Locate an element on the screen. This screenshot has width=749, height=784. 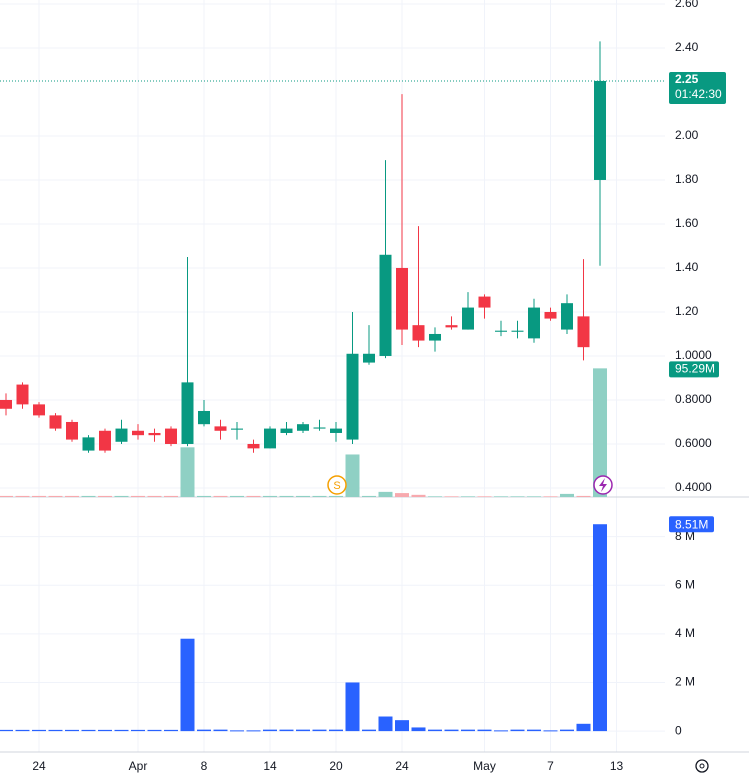
x-tick-label: 13 is located at coordinates (617, 766).